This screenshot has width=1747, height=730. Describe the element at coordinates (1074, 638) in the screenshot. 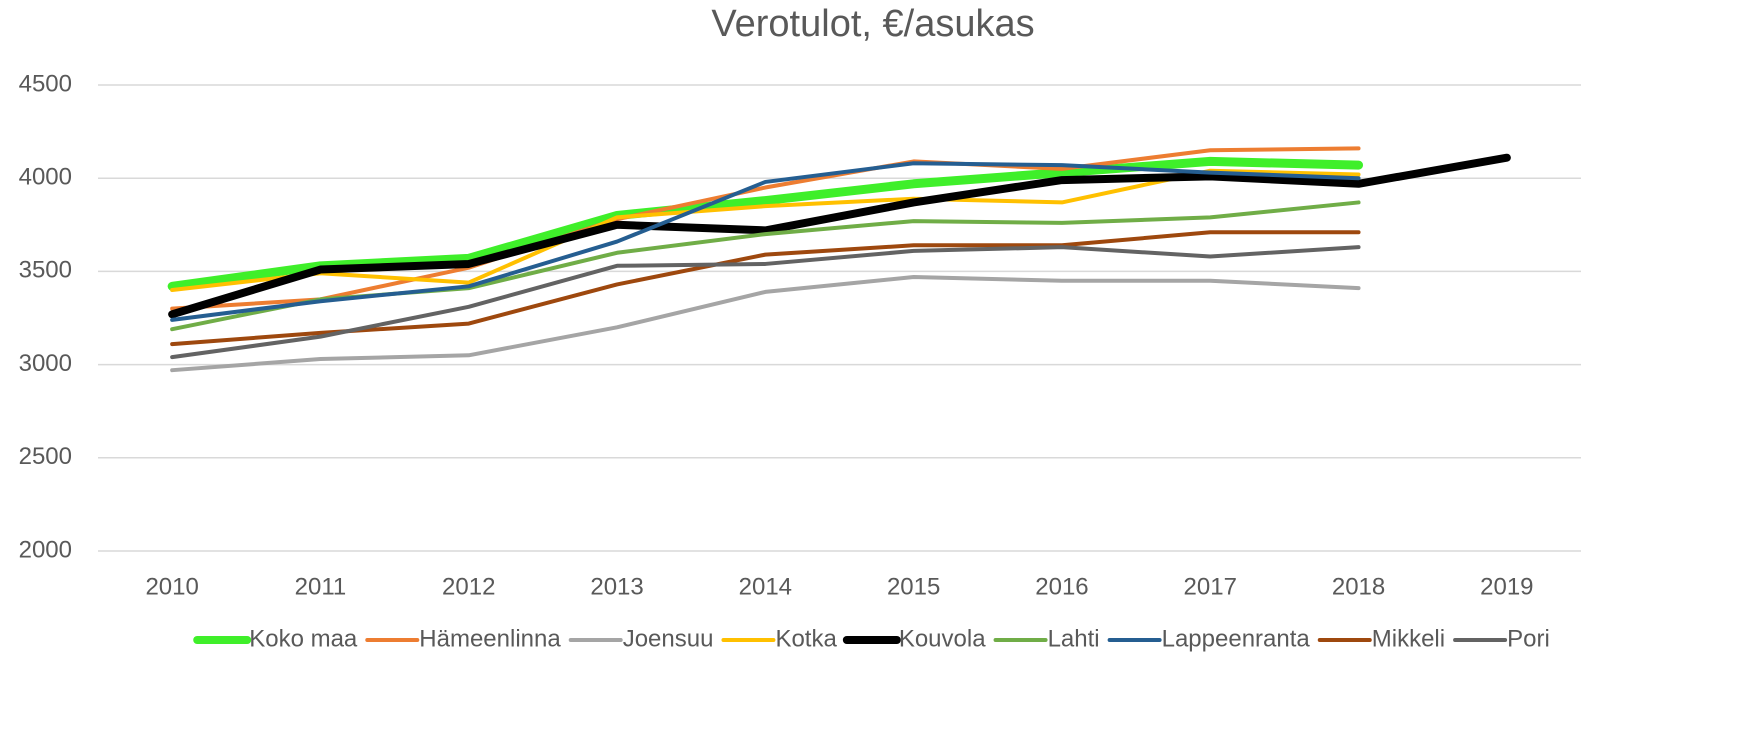

I see `legend-label: Lahti` at that location.